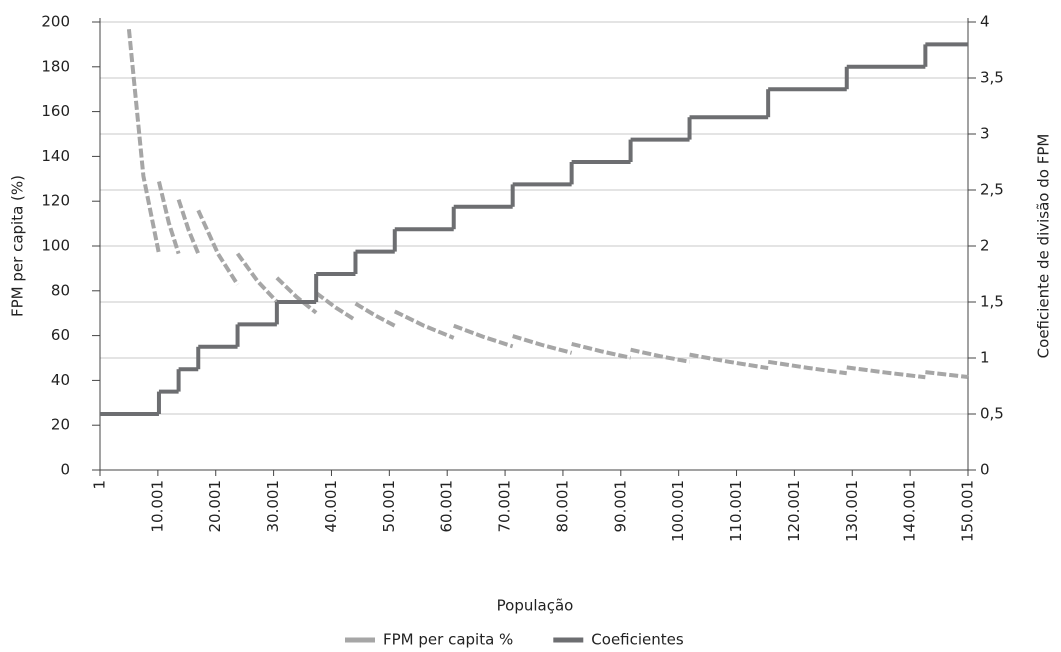 The image size is (1061, 652). I want to click on y2-tick-label: 2,5, so click(992, 190).